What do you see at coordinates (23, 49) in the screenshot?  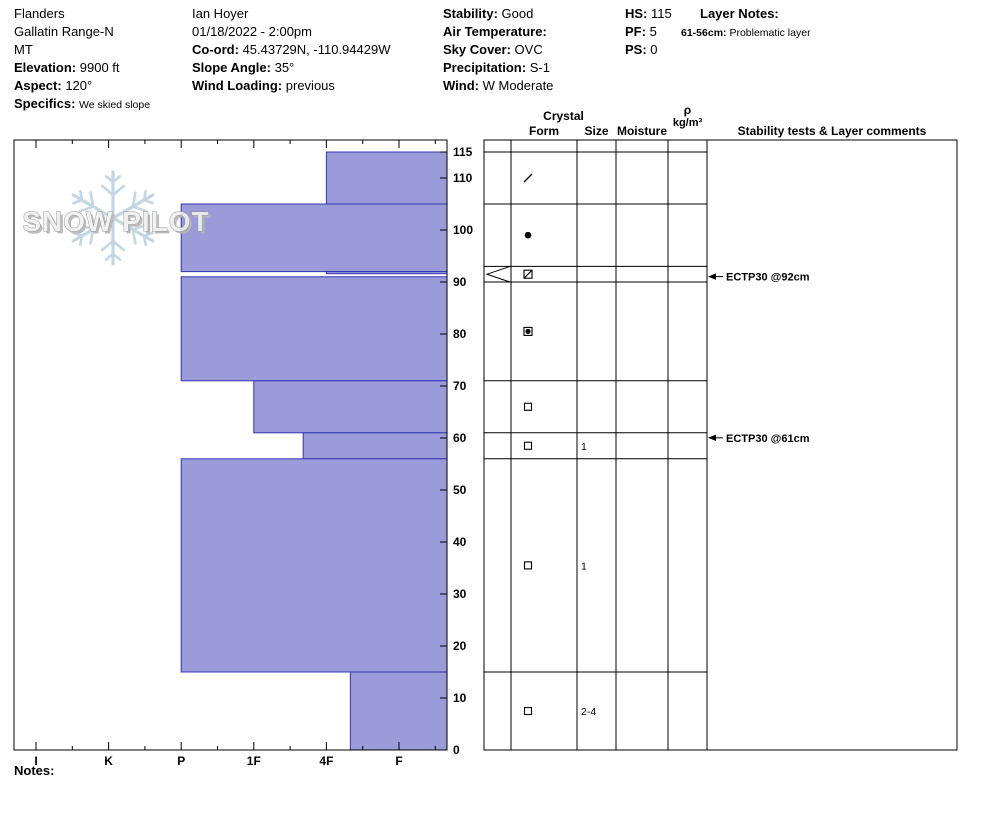 I see `state-name: MT` at bounding box center [23, 49].